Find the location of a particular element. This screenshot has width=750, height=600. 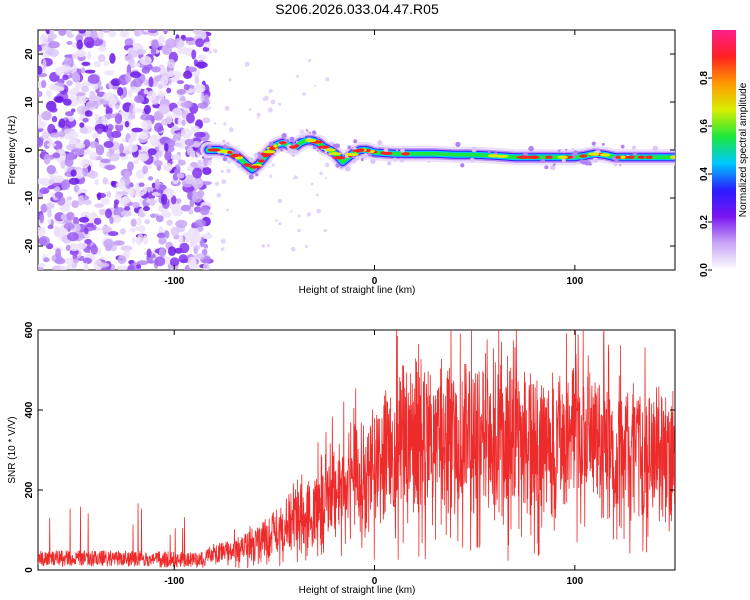

spectrogram-x-tick-label: 0 is located at coordinates (375, 281).